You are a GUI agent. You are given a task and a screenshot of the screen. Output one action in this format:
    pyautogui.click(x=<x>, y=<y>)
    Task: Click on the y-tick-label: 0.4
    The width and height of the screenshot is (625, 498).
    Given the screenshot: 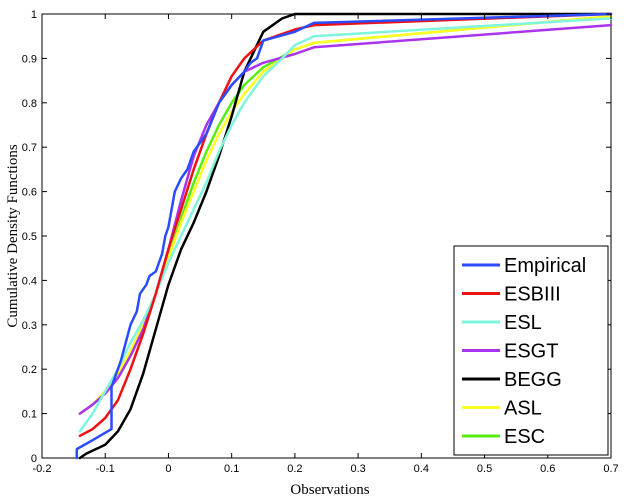 What is the action you would take?
    pyautogui.click(x=29, y=281)
    